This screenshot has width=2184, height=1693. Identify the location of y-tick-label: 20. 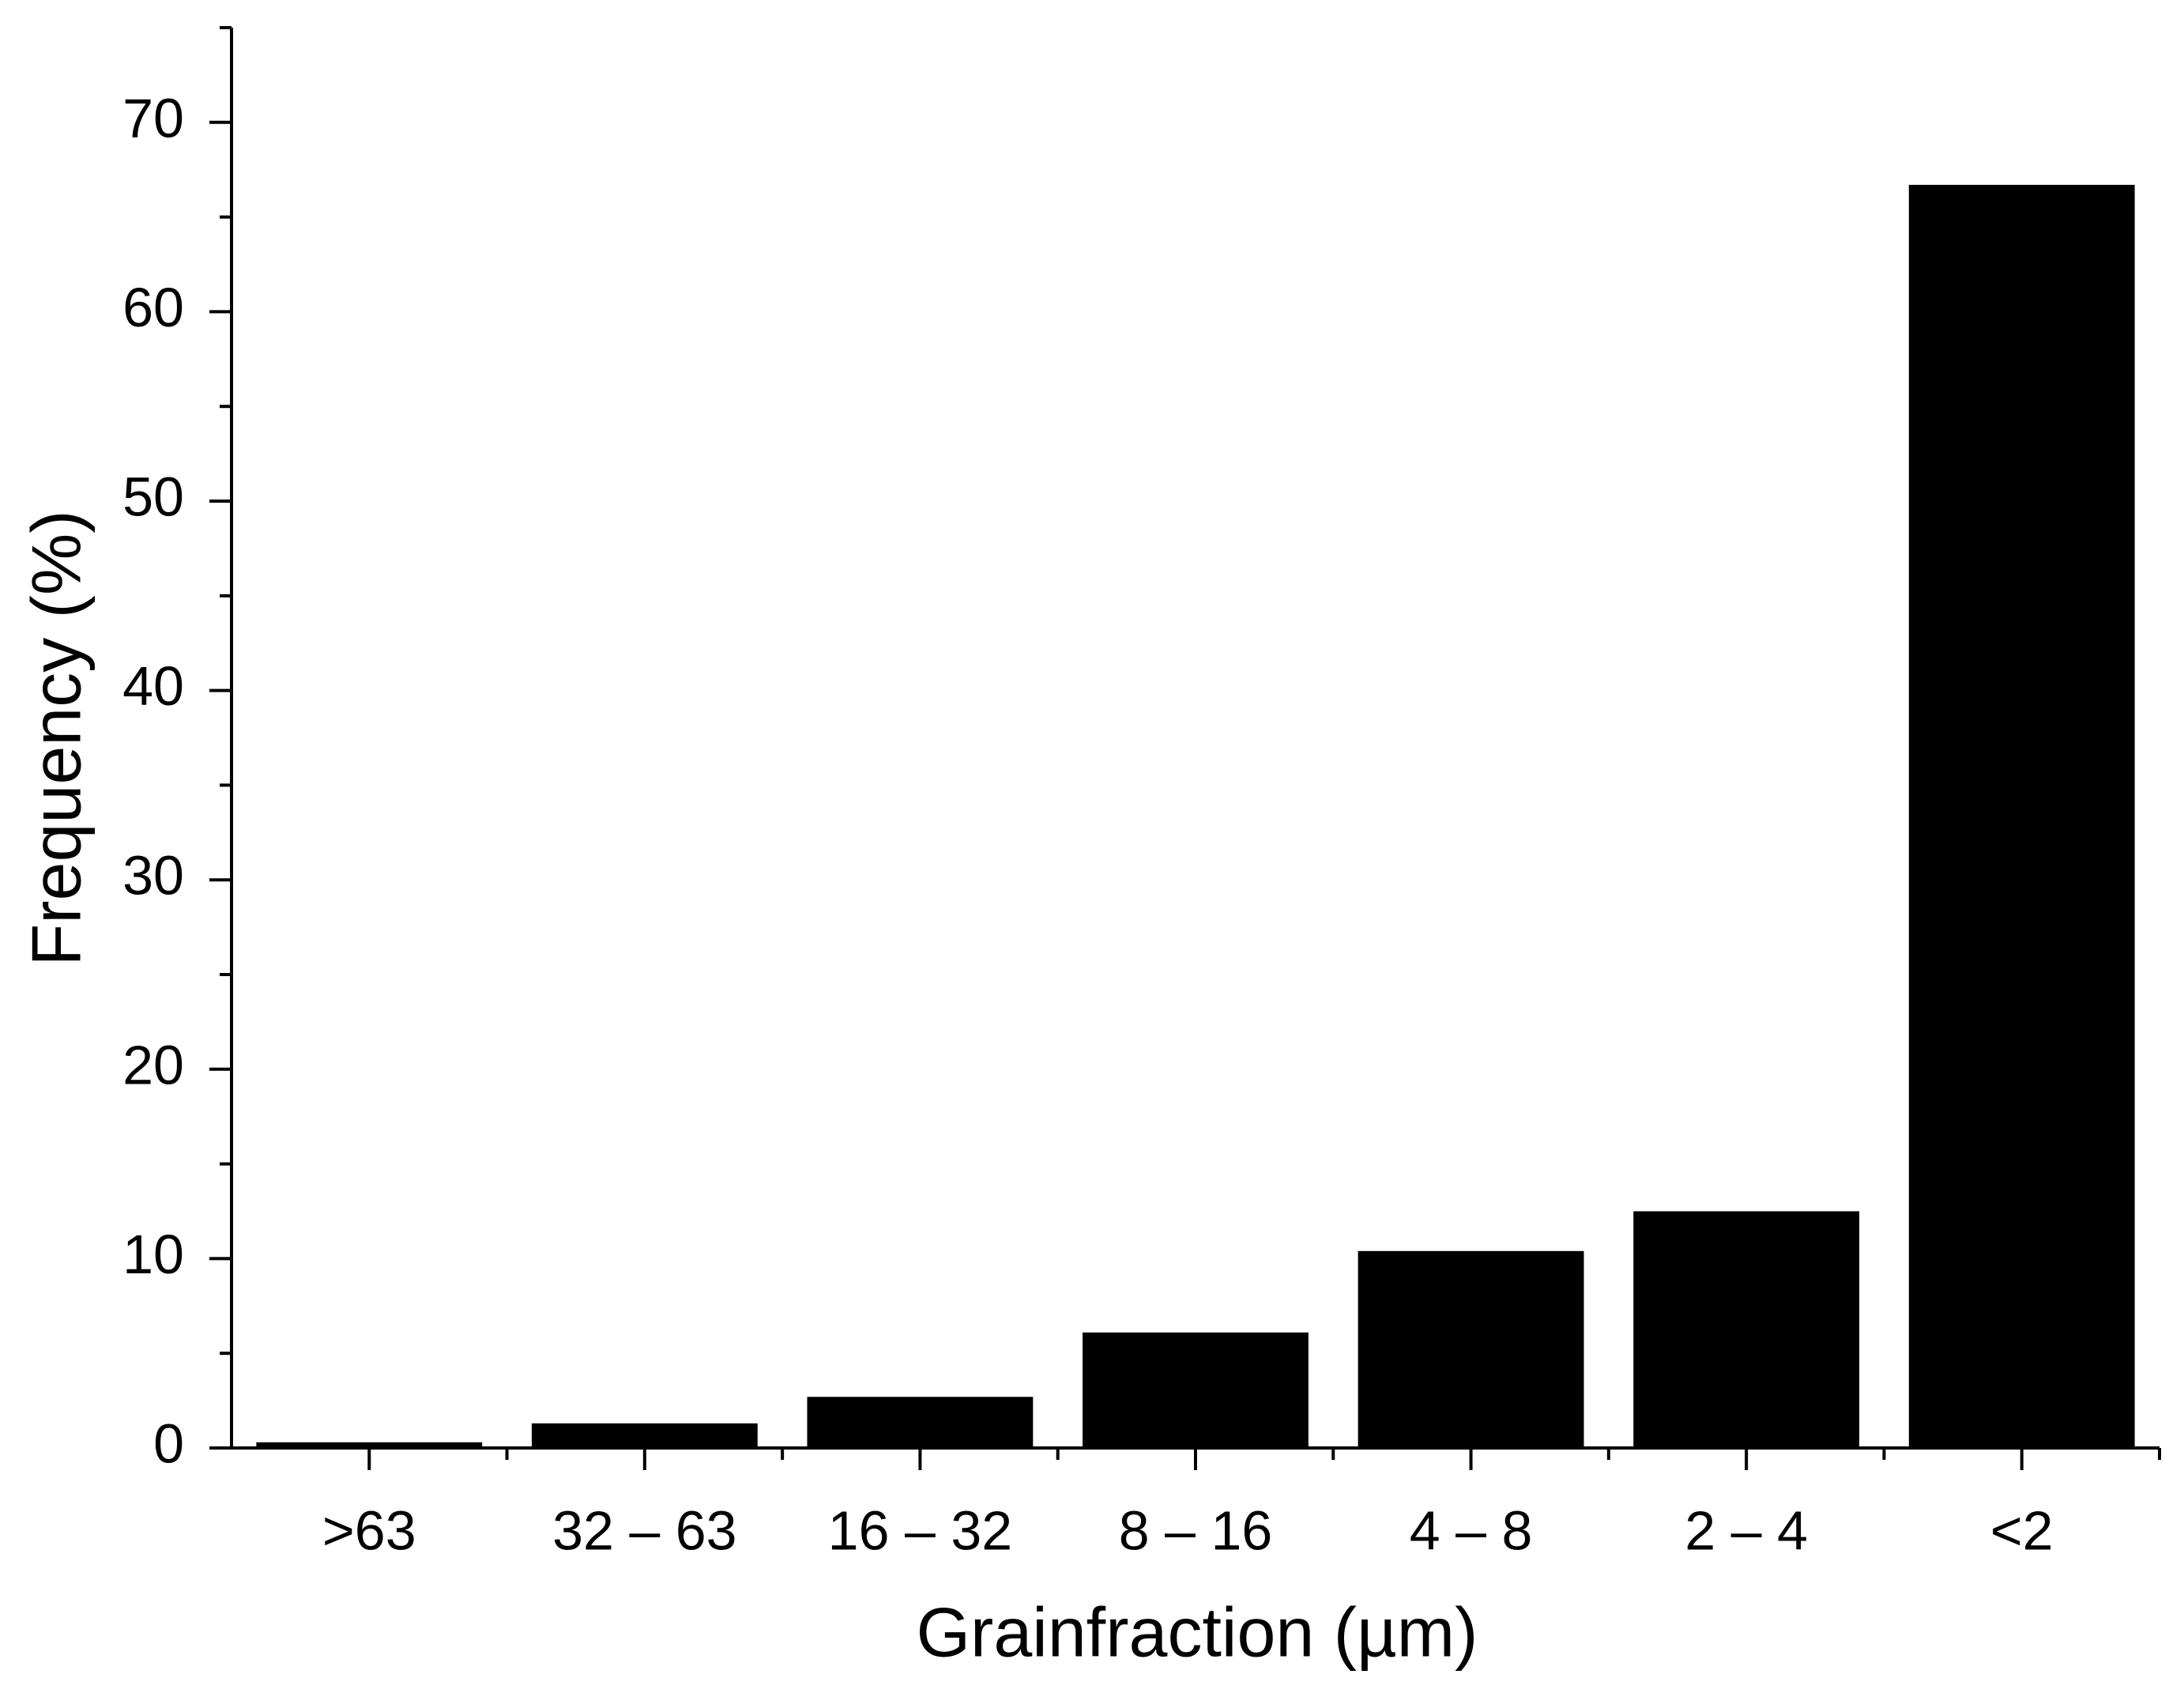
(153, 1064).